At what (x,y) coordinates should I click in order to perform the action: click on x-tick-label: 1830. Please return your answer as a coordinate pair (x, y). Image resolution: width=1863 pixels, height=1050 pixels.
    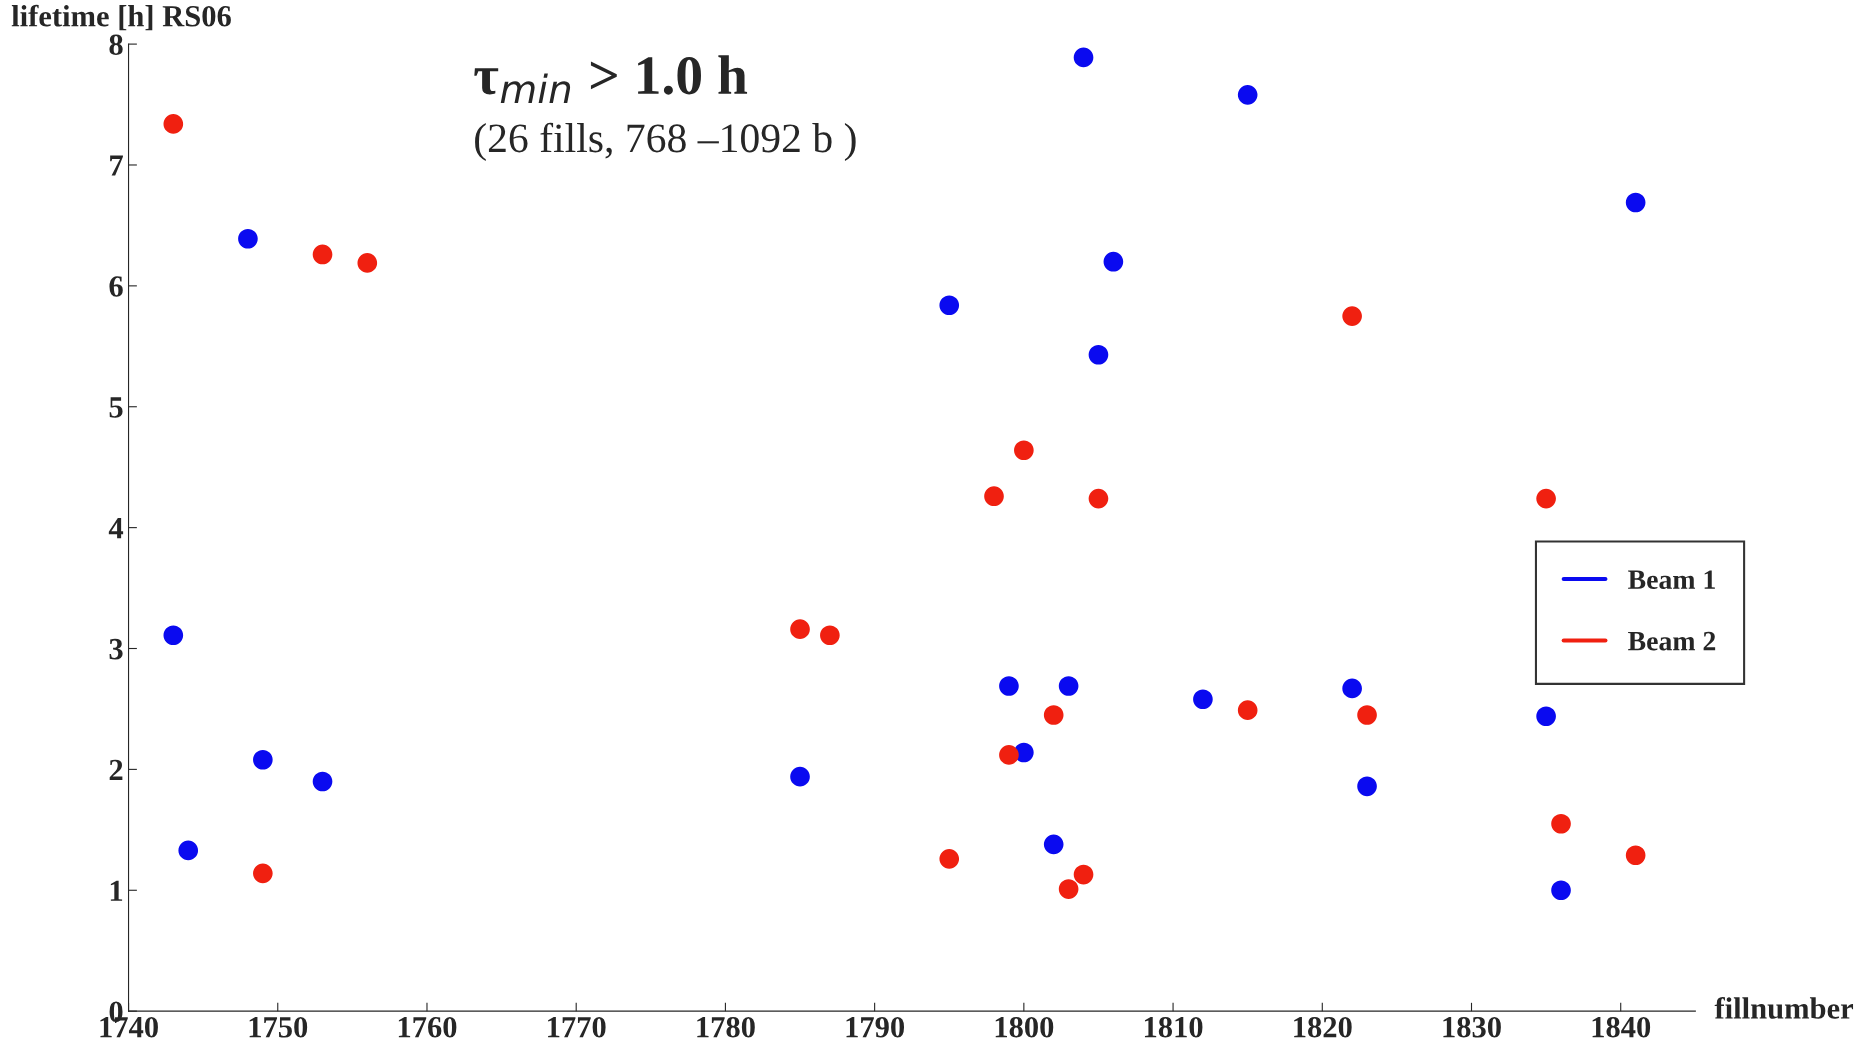
    Looking at the image, I should click on (1472, 1027).